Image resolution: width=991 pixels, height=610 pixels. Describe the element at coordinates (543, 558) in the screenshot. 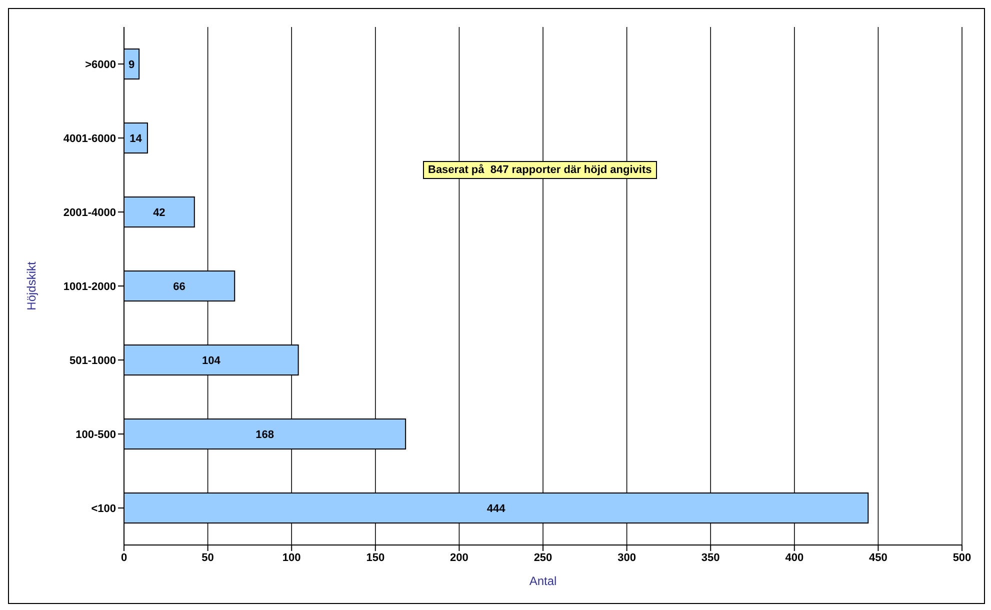

I see `x-tick-label: 250` at that location.